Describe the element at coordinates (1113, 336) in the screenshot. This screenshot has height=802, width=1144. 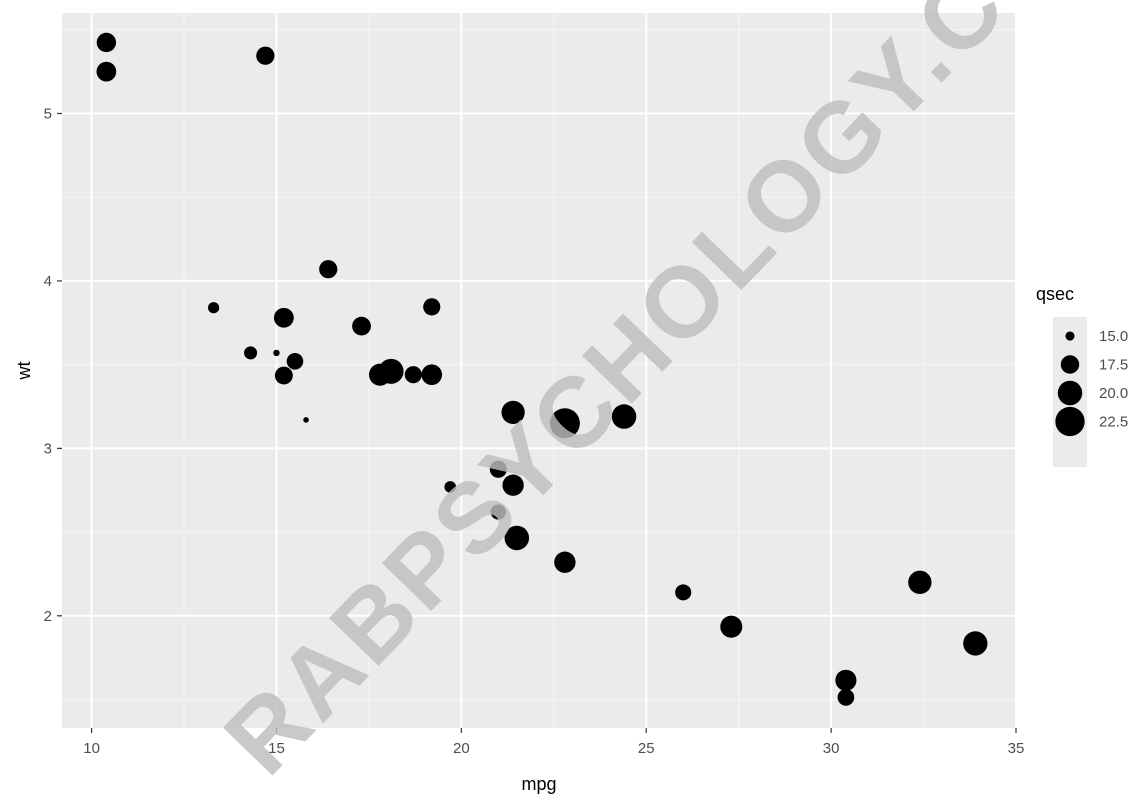
I see `legend-entry-label: 15.0` at that location.